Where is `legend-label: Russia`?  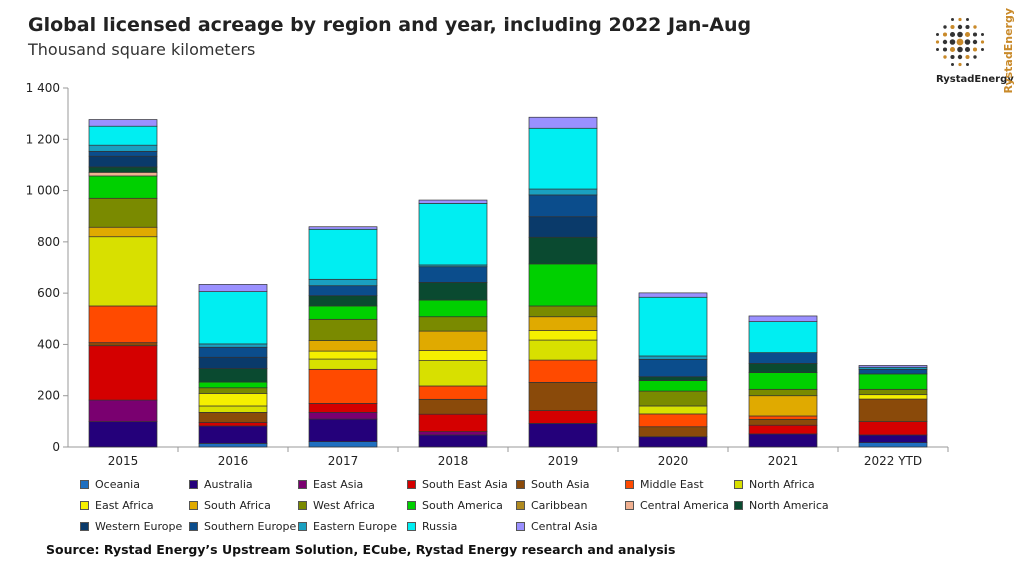 legend-label: Russia is located at coordinates (440, 526).